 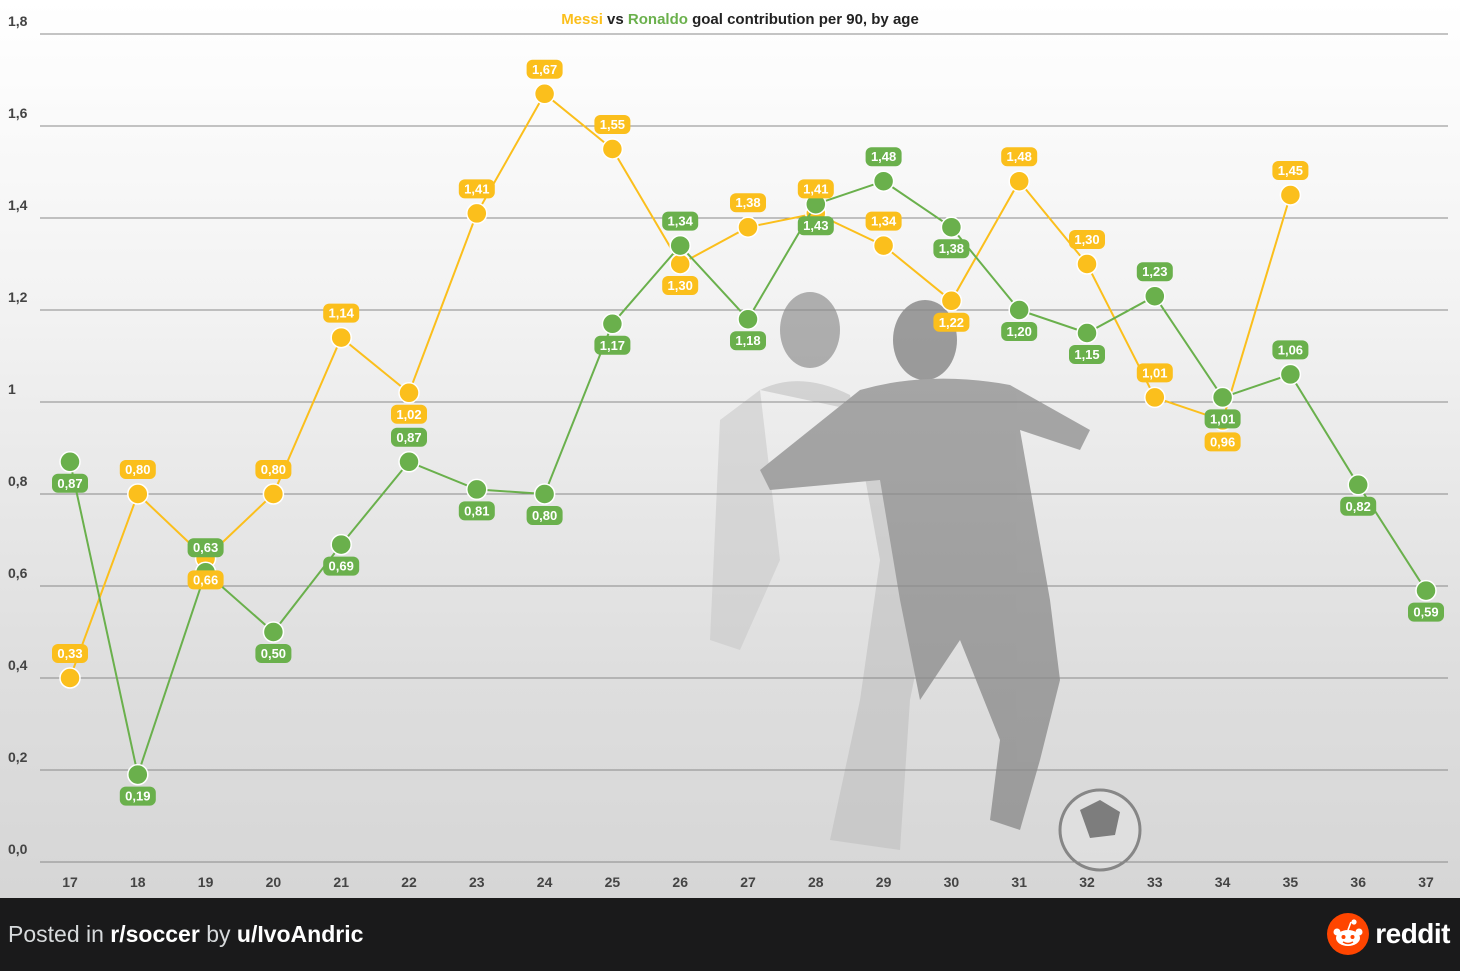 I want to click on messi-data-label: 1,48, so click(x=1019, y=157).